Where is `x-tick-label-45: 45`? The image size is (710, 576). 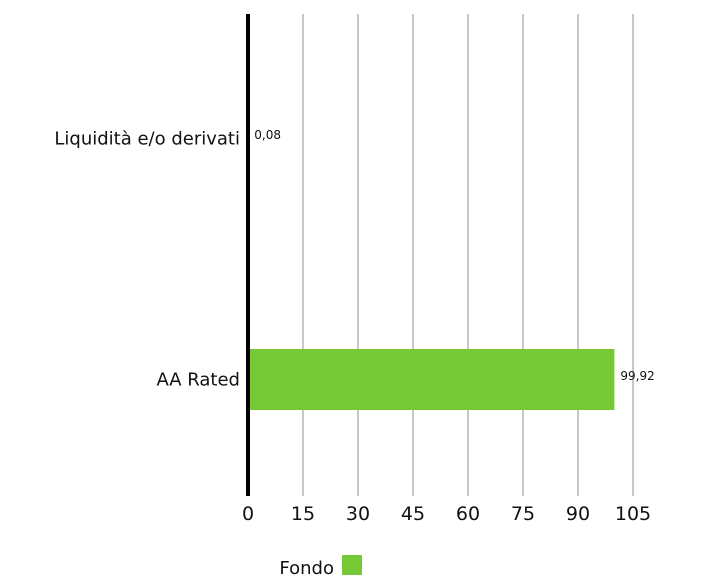 x-tick-label-45: 45 is located at coordinates (413, 514).